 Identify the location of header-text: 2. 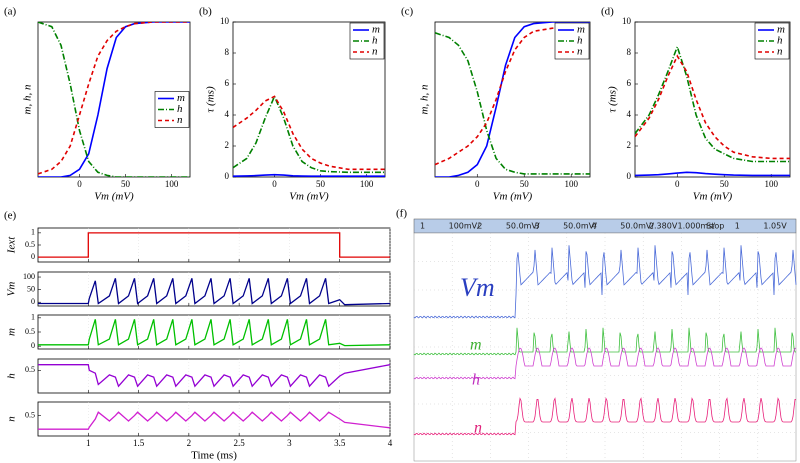
(479, 226).